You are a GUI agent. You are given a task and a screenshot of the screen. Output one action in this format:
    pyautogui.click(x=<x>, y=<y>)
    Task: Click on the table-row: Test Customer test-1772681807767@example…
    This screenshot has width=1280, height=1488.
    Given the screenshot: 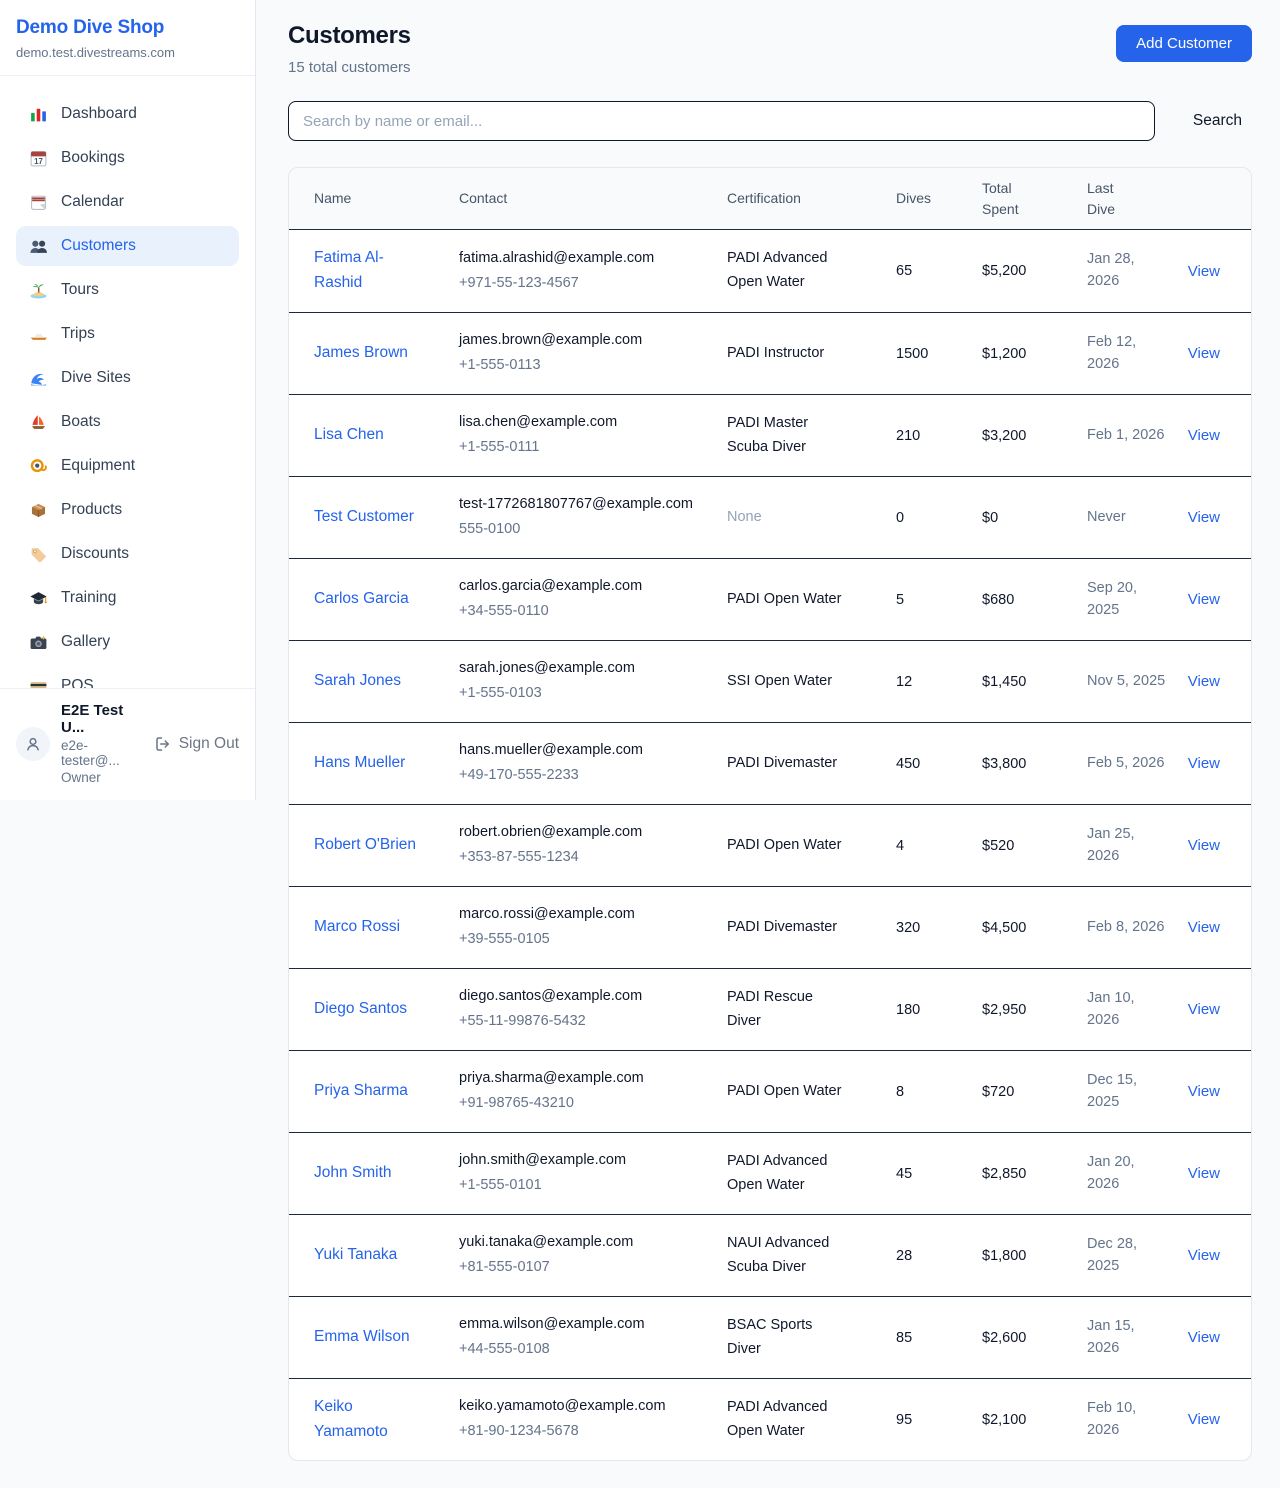 What is the action you would take?
    pyautogui.click(x=770, y=517)
    